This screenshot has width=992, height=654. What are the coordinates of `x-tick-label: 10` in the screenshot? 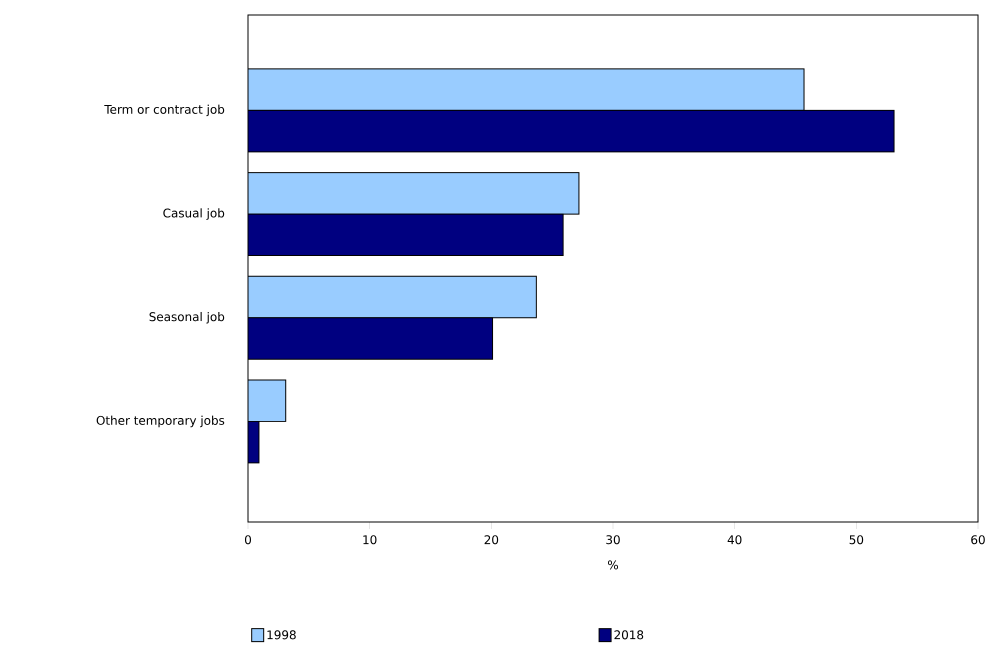 It's located at (369, 539).